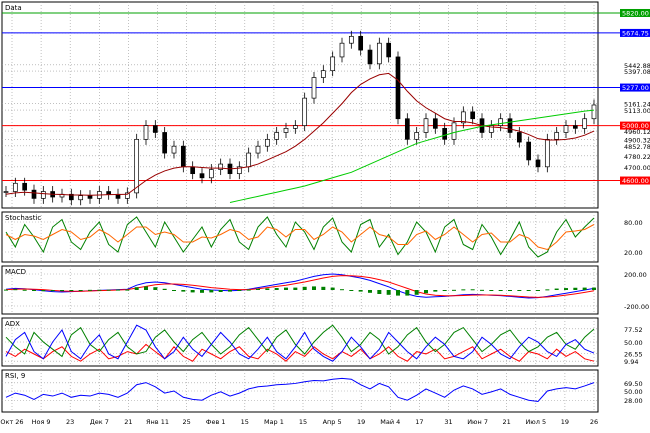 The width and height of the screenshot is (650, 433). Describe the element at coordinates (216, 422) in the screenshot. I see `x-tick-label: Фев 1` at that location.